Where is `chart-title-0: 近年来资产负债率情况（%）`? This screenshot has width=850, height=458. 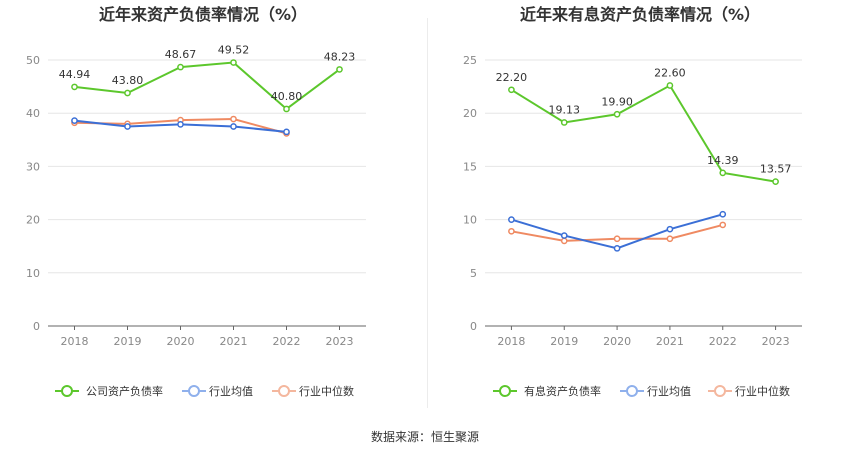
chart-title-0: 近年来资产负债率情况（%） is located at coordinates (203, 14).